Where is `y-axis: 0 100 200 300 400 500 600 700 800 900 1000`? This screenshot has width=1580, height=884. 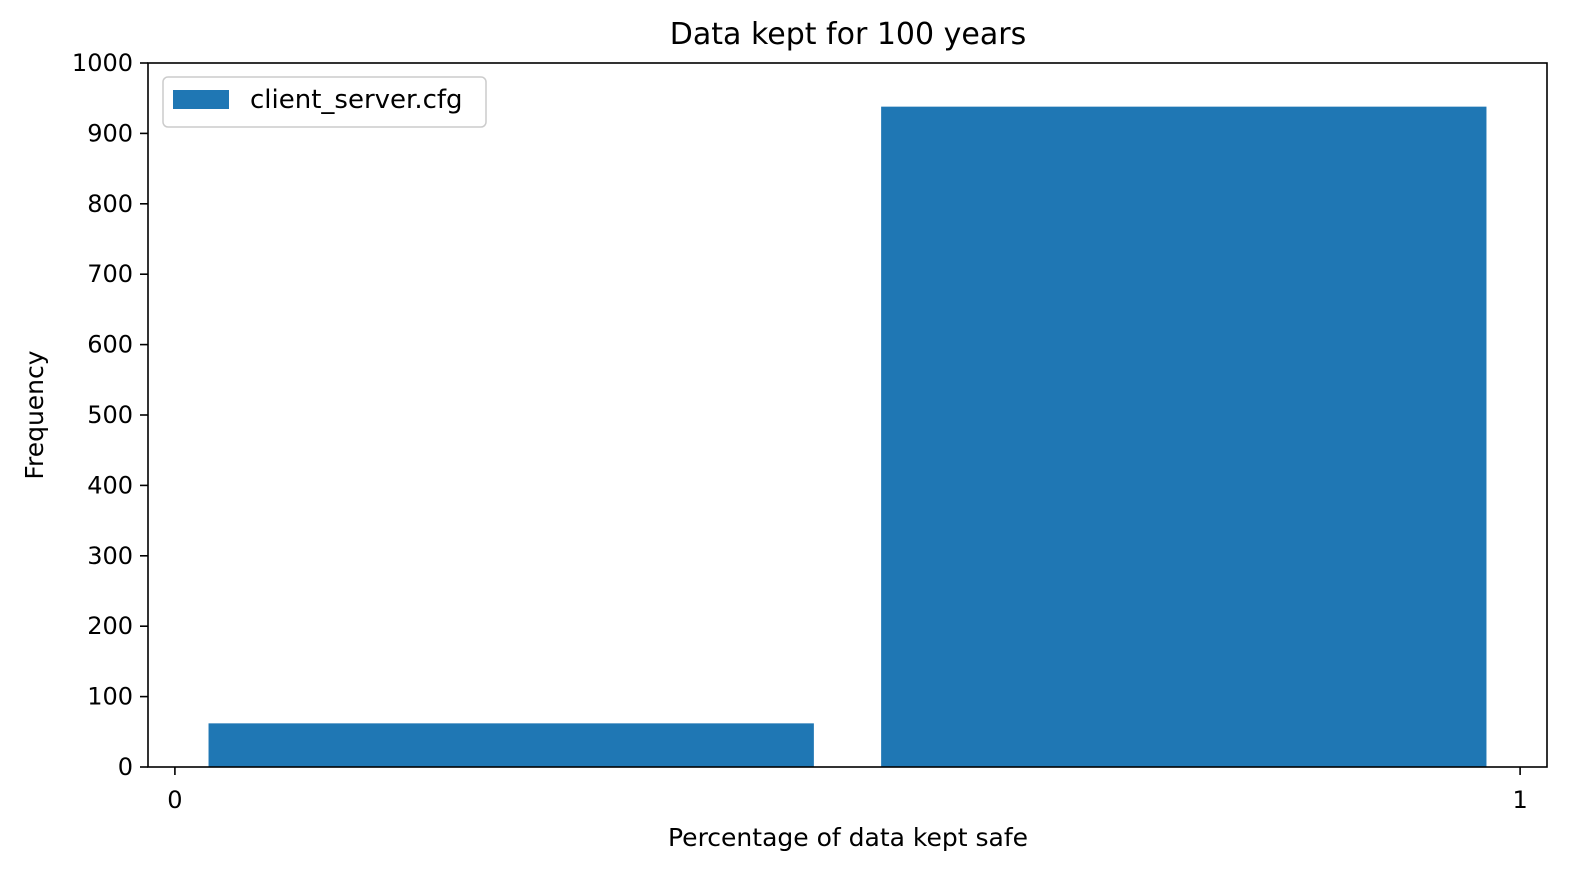
y-axis: 0 100 200 300 400 500 600 700 800 900 1000 is located at coordinates (110, 415).